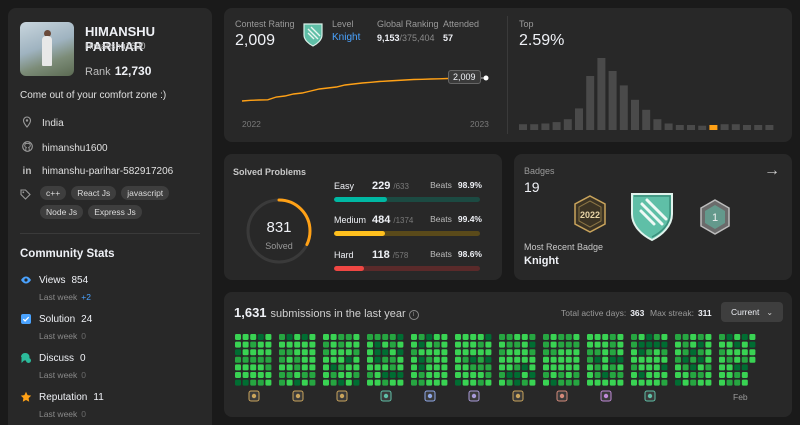  What do you see at coordinates (279, 231) in the screenshot?
I see `solved-progress-ring` at bounding box center [279, 231].